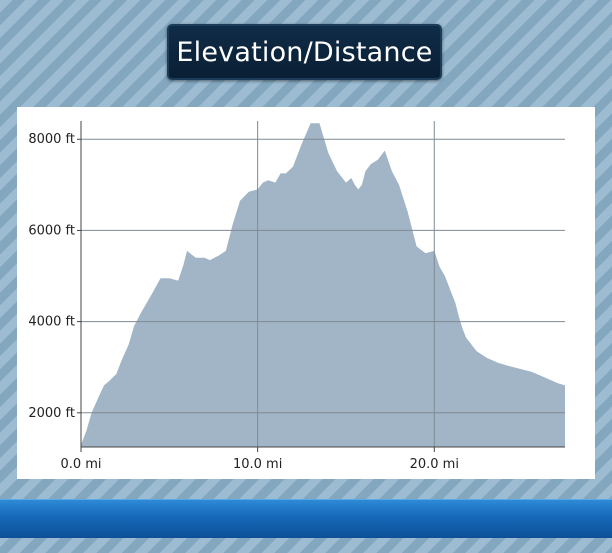 The width and height of the screenshot is (612, 553). I want to click on y-tick-label: 4000 ft, so click(51, 322).